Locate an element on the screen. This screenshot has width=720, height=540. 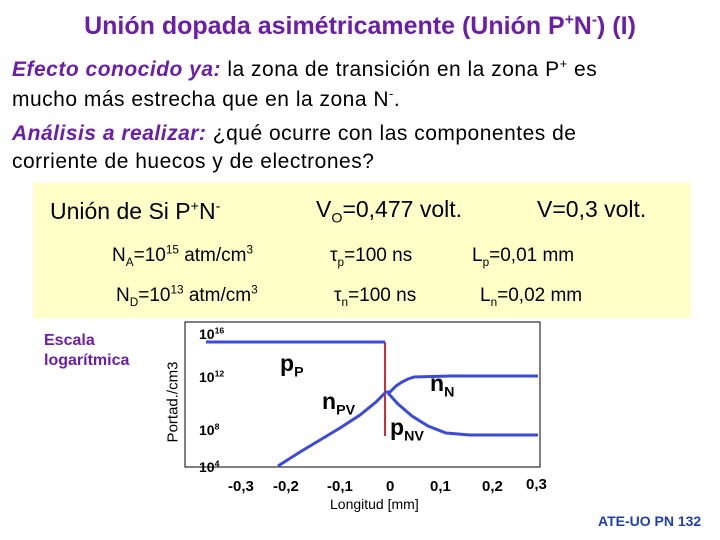
x-tick: -0,3 is located at coordinates (241, 486).